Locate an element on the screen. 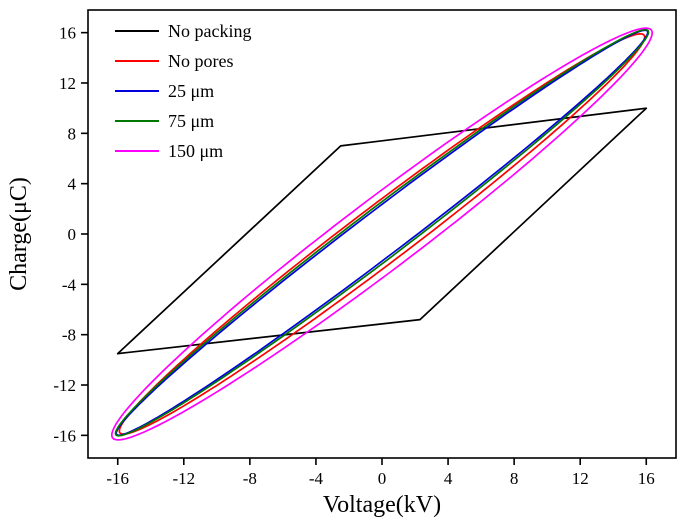 The height and width of the screenshot is (527, 700). legend-item: 150 μm is located at coordinates (169, 151).